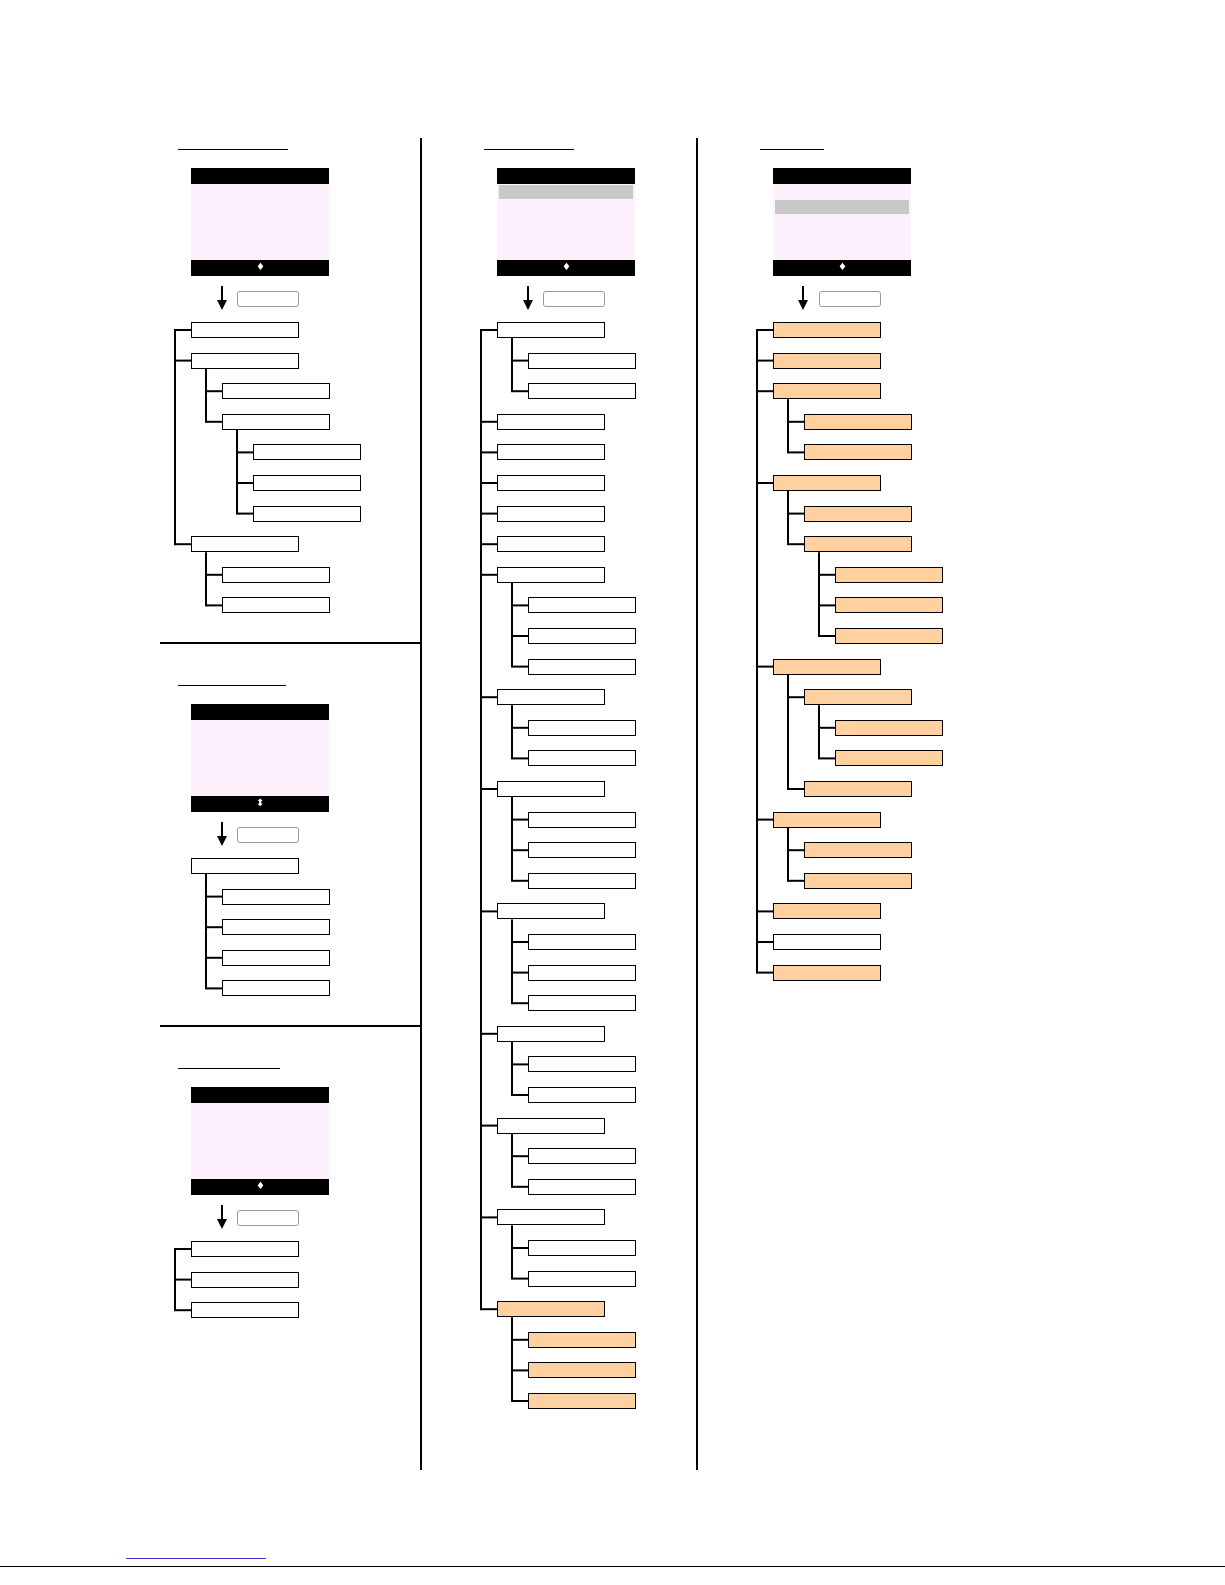 This screenshot has height=1585, width=1225. What do you see at coordinates (260, 758) in the screenshot?
I see `lcd-screen-col1-b: ⬍` at bounding box center [260, 758].